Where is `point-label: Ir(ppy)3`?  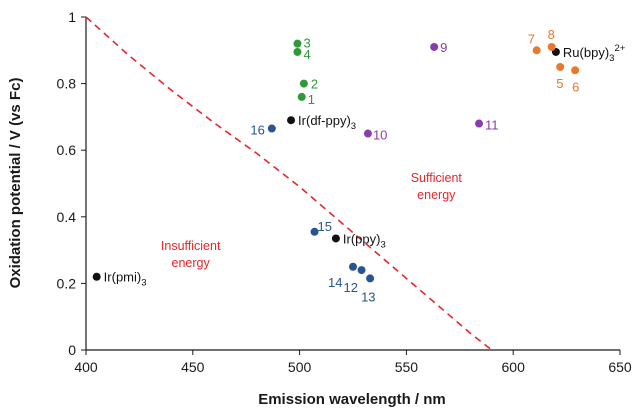
point-label: Ir(ppy)3 is located at coordinates (364, 240).